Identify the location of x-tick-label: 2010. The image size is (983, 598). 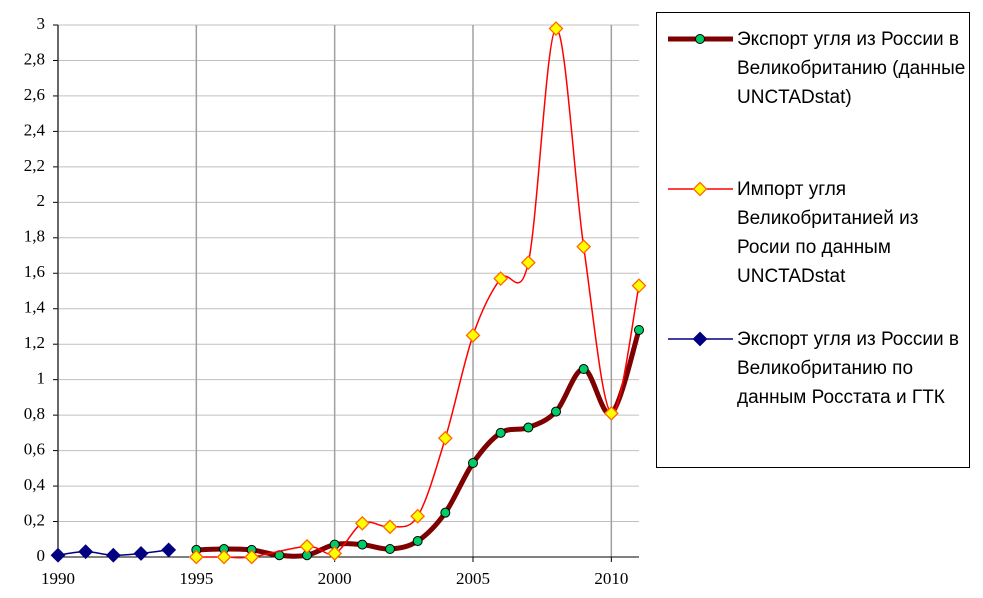
(611, 578).